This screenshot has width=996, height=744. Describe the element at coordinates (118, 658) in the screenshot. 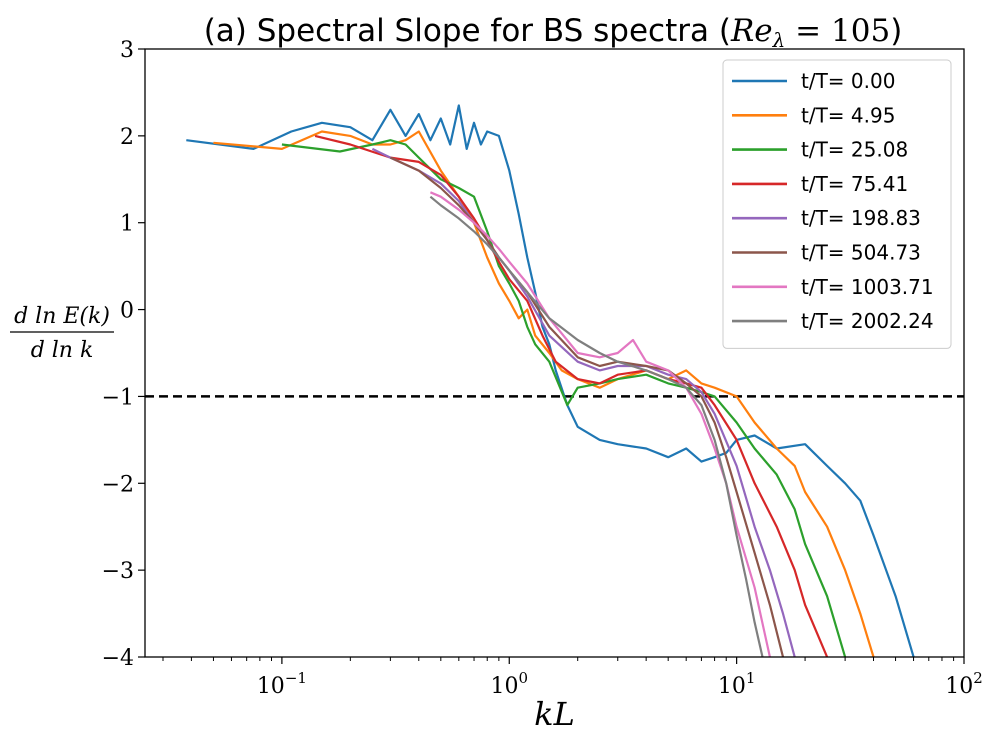

I see `y-tick-label-7: −4` at that location.